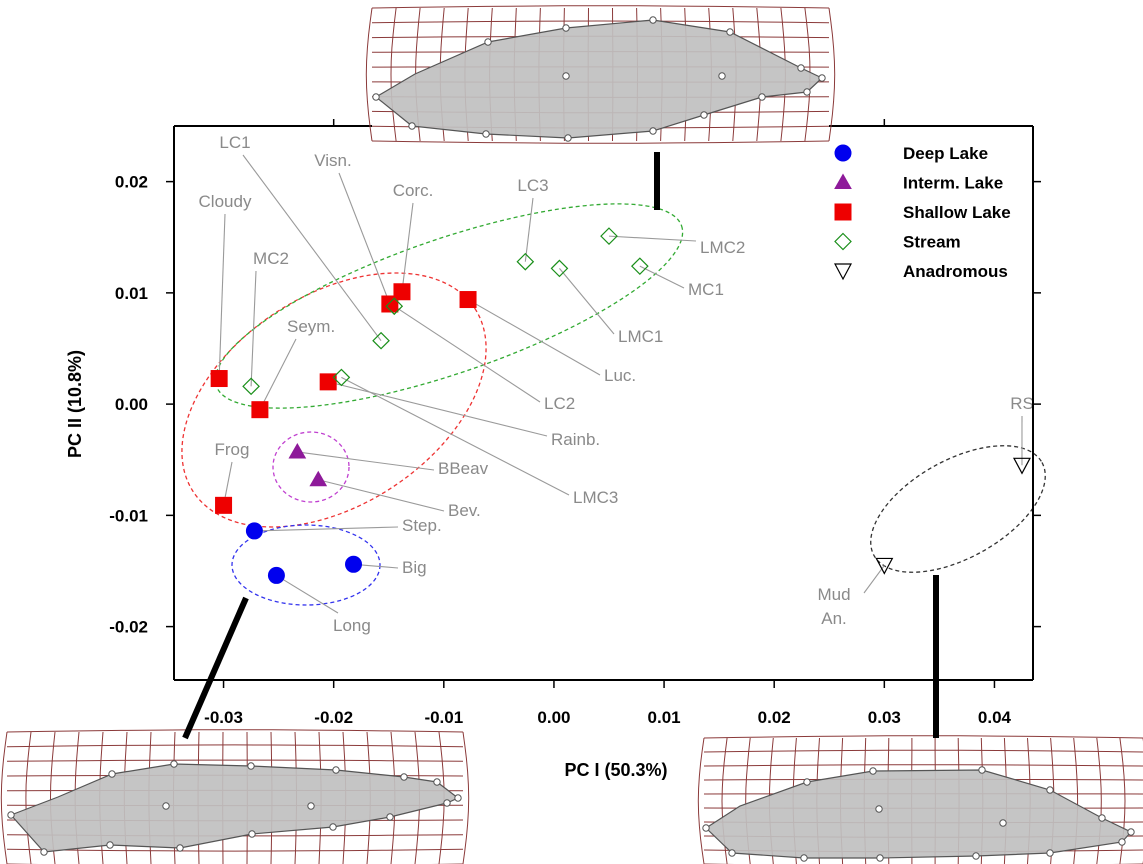 The image size is (1143, 864). I want to click on y-tick-label: 0.02, so click(131, 182).